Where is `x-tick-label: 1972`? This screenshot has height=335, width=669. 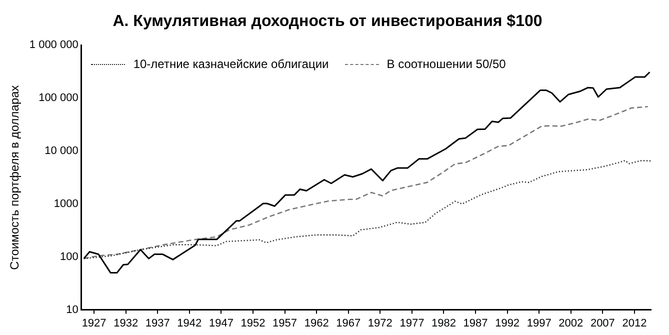
x-tick-label: 1972 is located at coordinates (380, 323).